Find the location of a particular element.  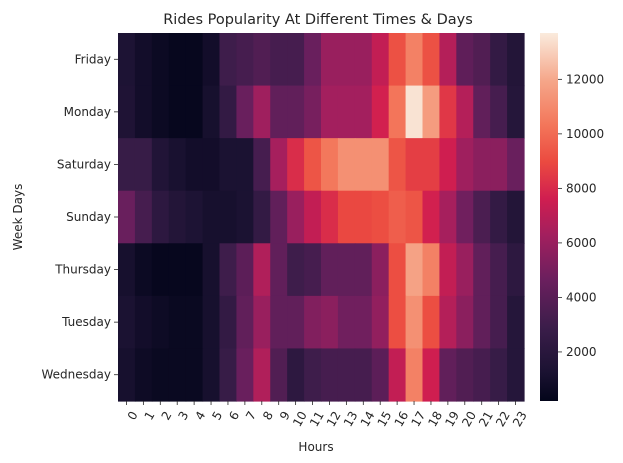

y-tick-label: Saturday is located at coordinates (84, 164).